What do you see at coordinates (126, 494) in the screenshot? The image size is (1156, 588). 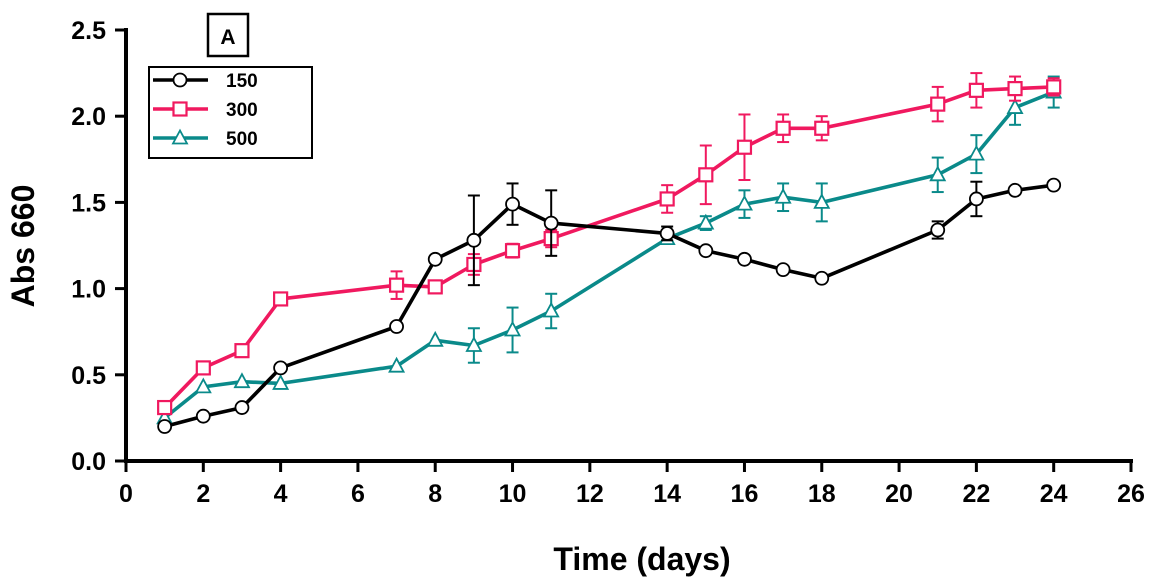 I see `x-tick-label: 0` at bounding box center [126, 494].